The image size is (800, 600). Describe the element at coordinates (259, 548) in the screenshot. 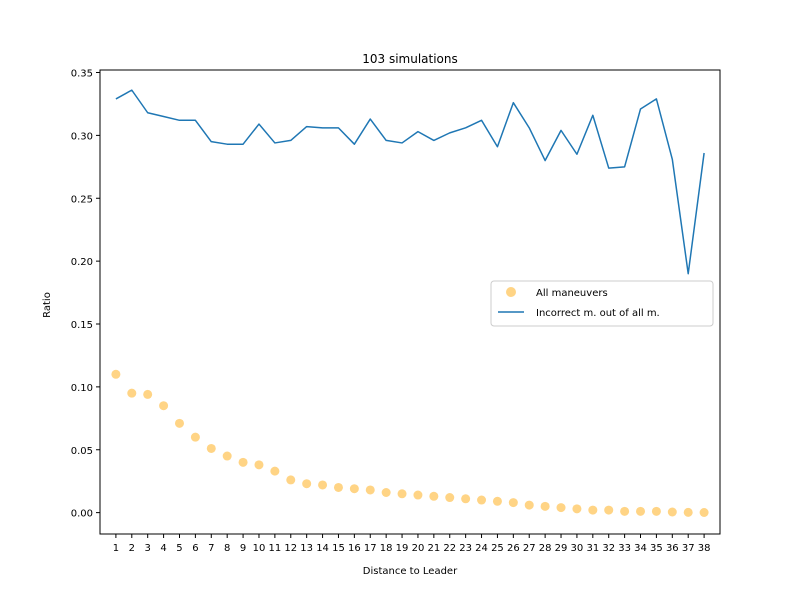

I see `x-tick-label: 10` at that location.